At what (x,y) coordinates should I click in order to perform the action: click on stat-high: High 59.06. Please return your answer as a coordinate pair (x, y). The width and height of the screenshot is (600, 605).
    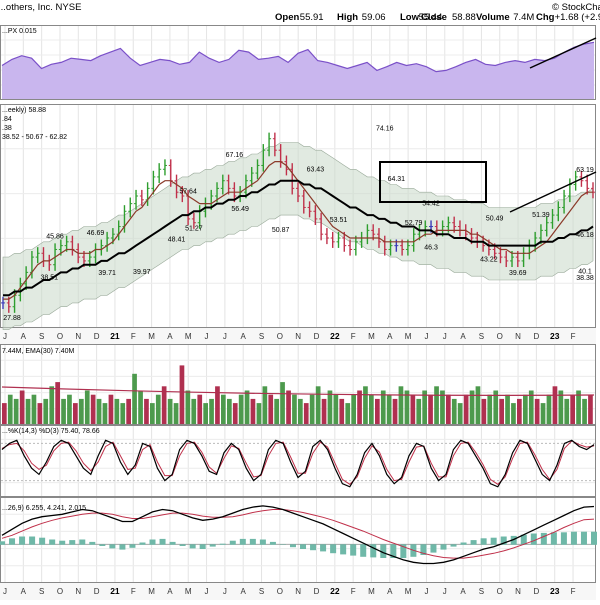
    Looking at the image, I should click on (361, 17).